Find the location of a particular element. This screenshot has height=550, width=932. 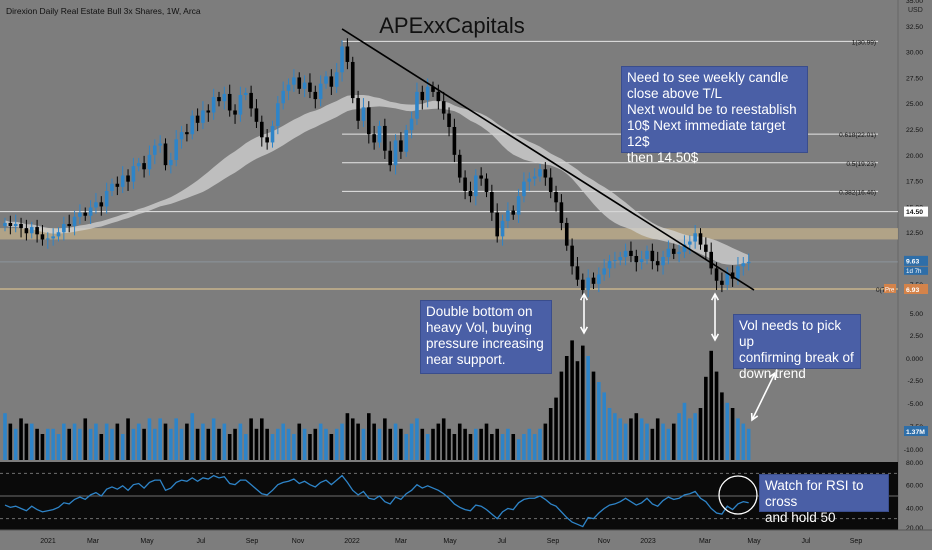

rsi-tick-label: 40.00 is located at coordinates (914, 508).